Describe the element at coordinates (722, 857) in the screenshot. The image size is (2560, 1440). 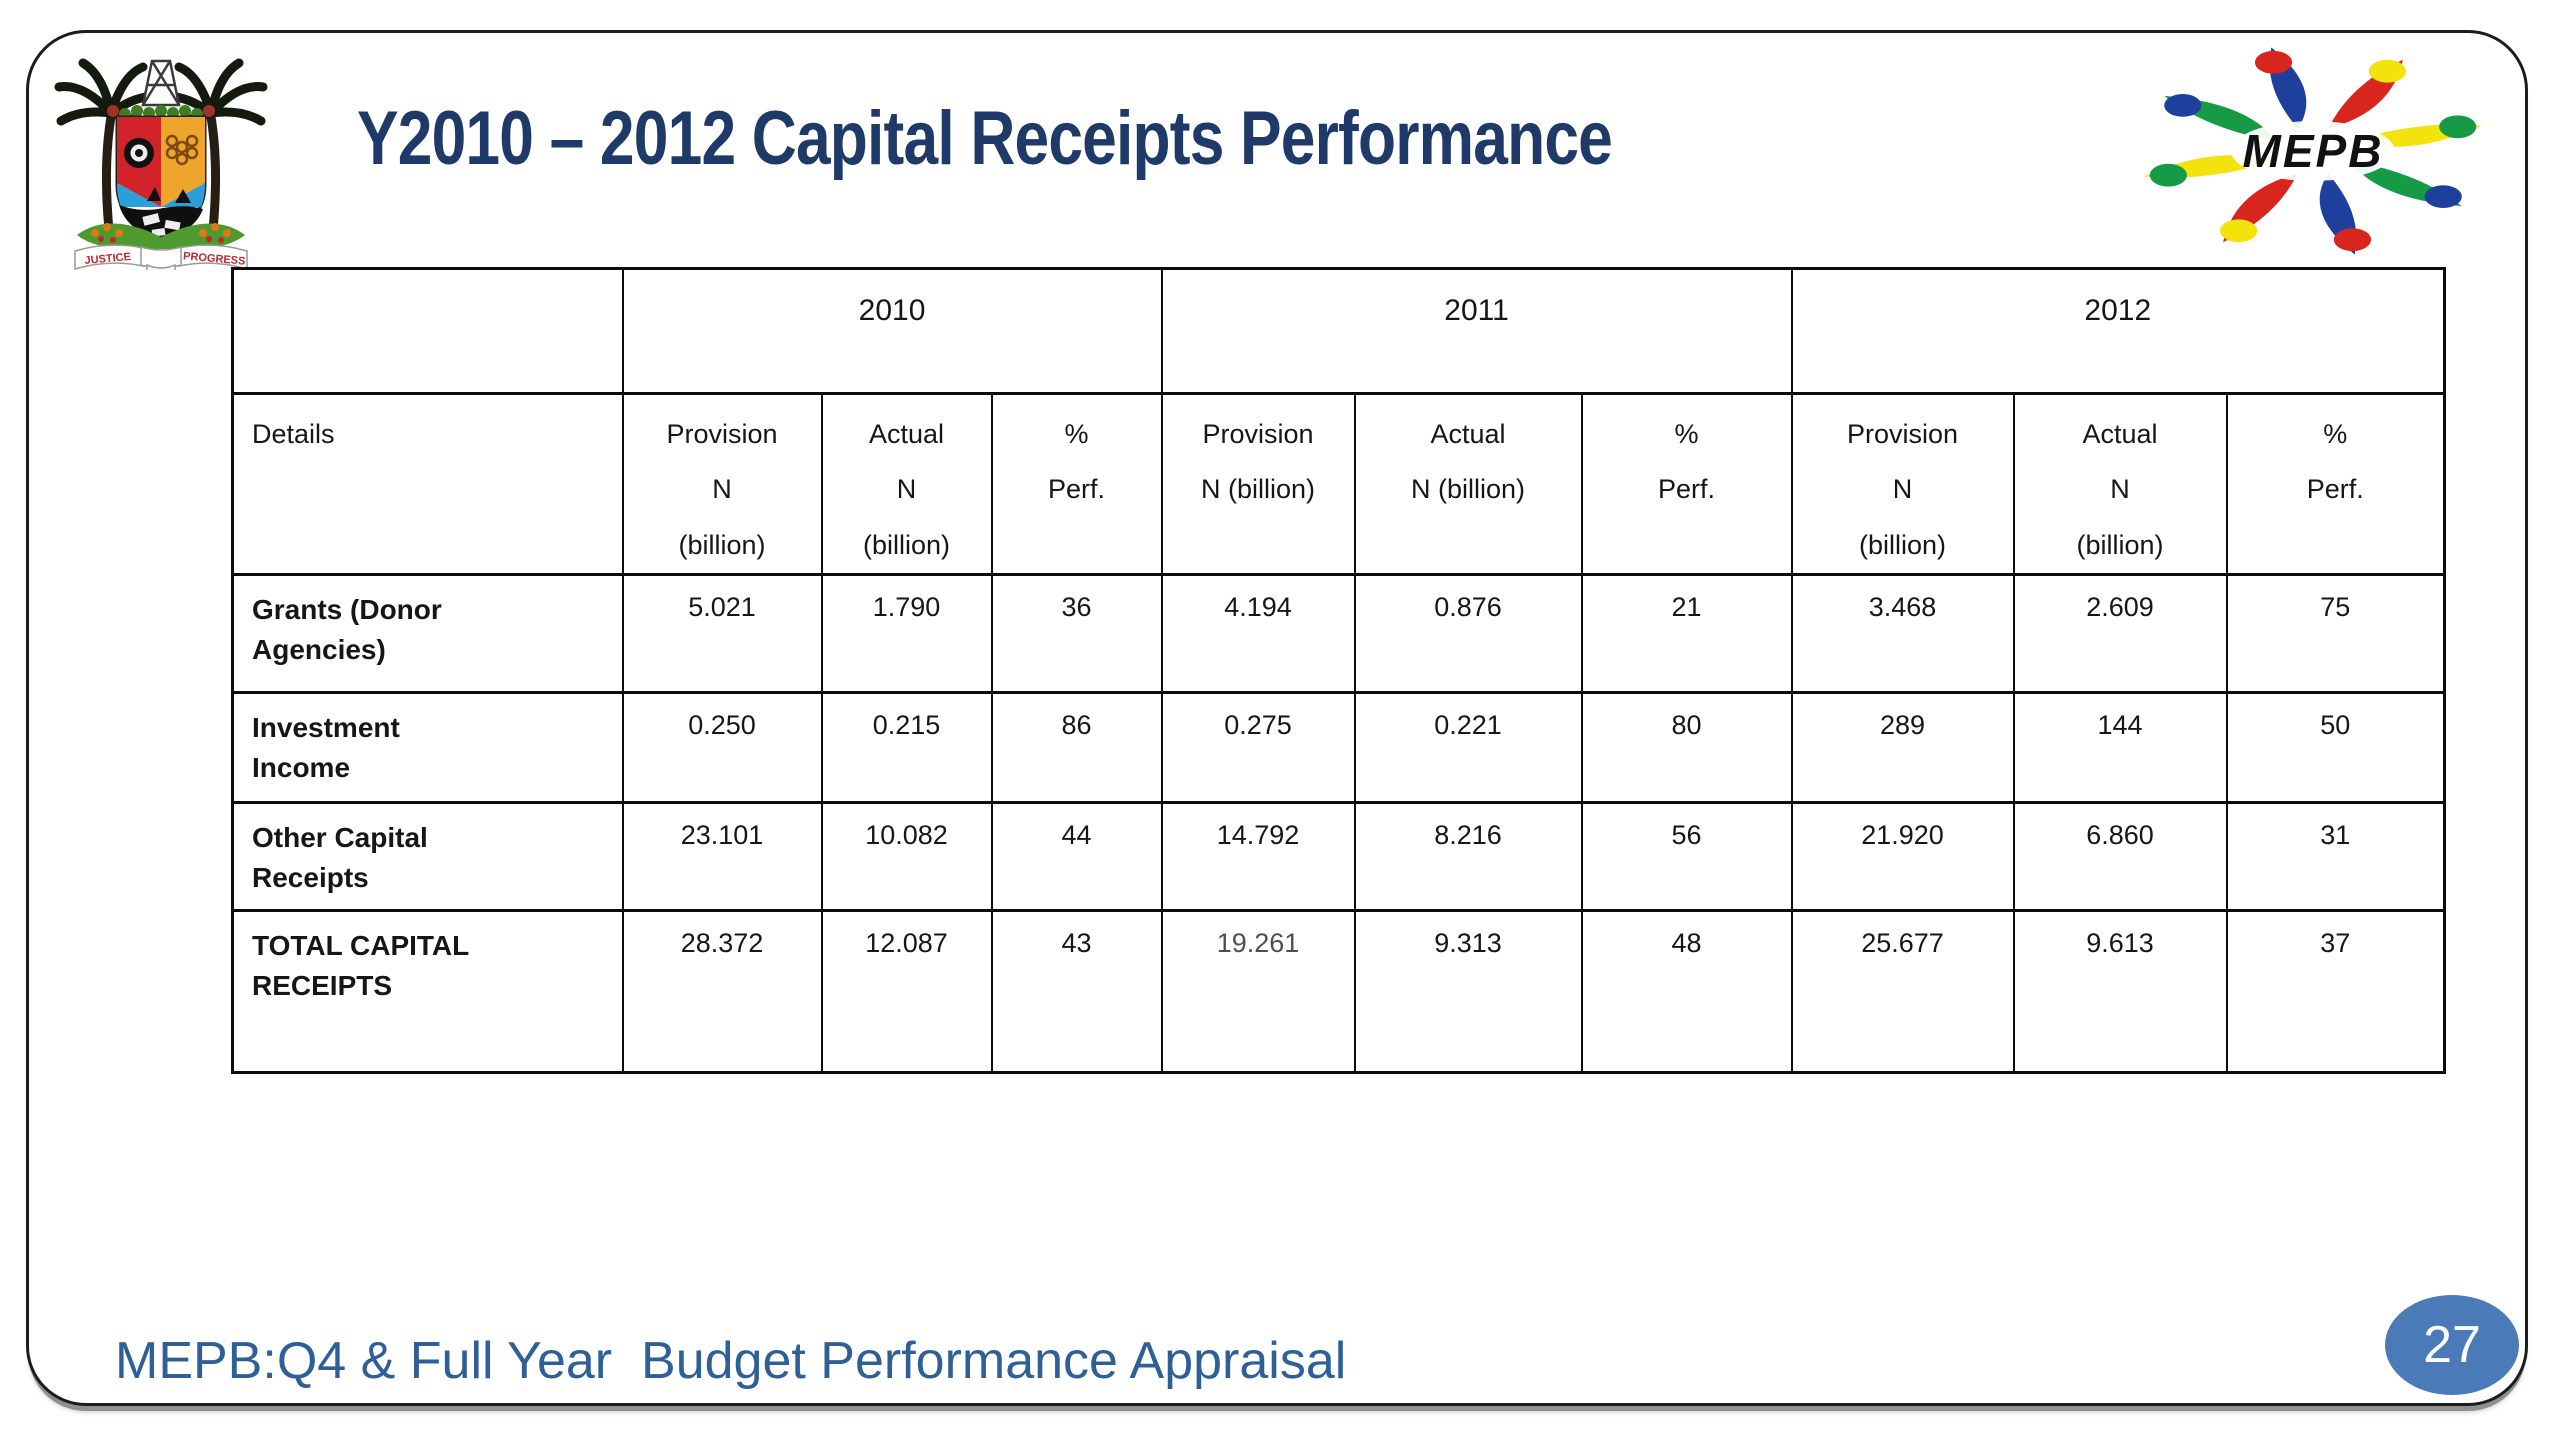
I see `data-cell: 23.101` at that location.